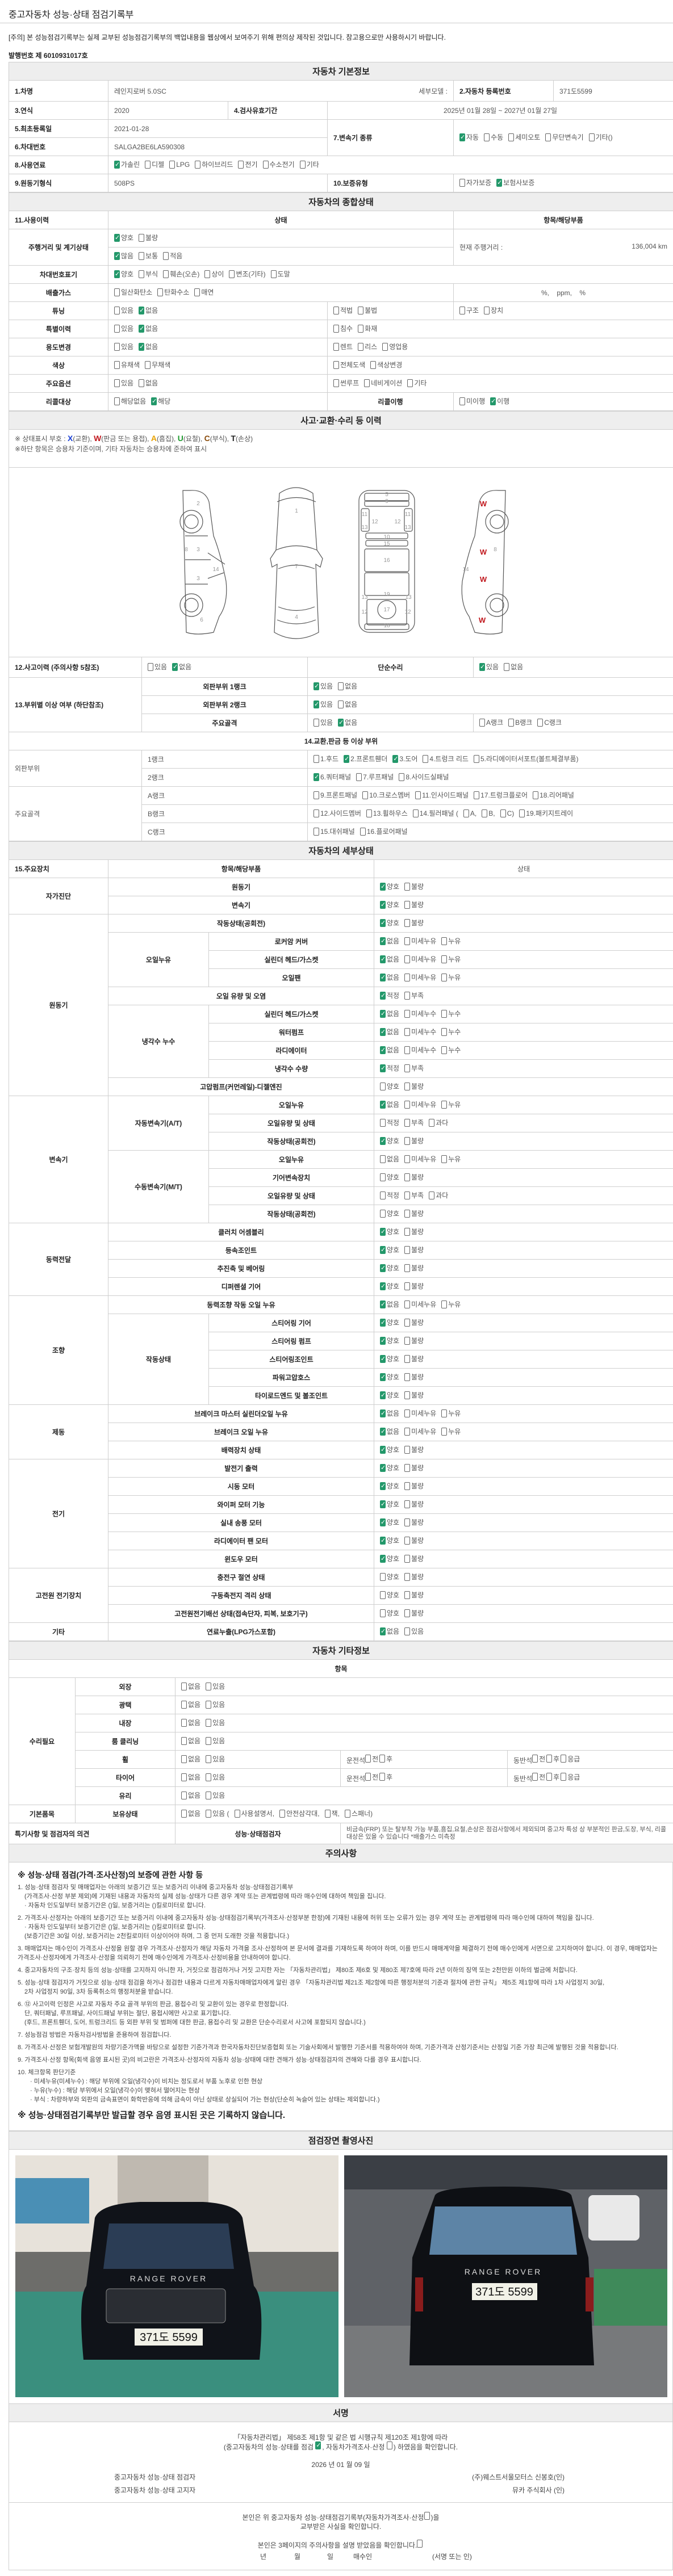  I want to click on checkbox-option: A,, so click(469, 813).